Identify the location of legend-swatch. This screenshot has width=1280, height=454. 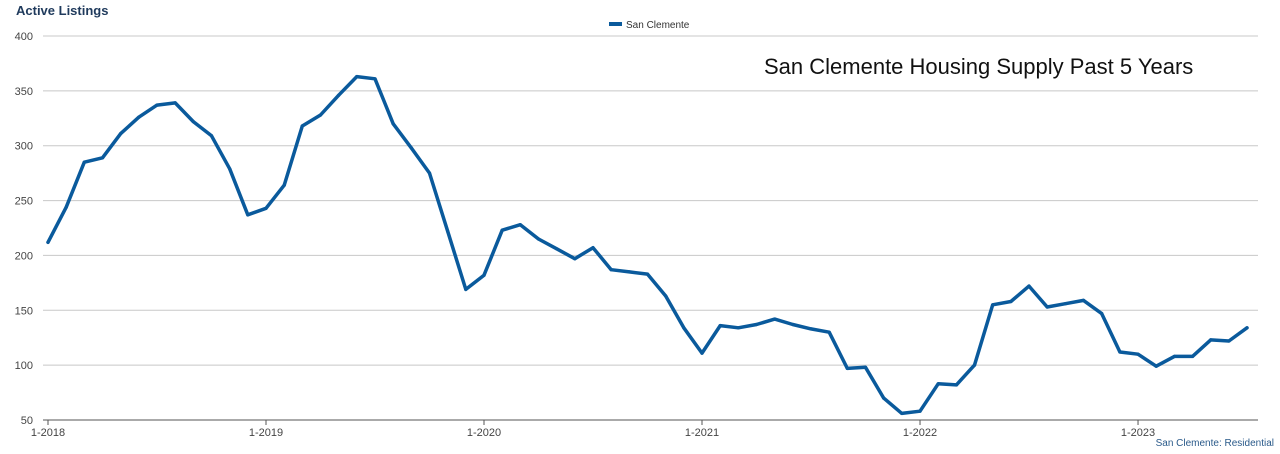
(615, 24).